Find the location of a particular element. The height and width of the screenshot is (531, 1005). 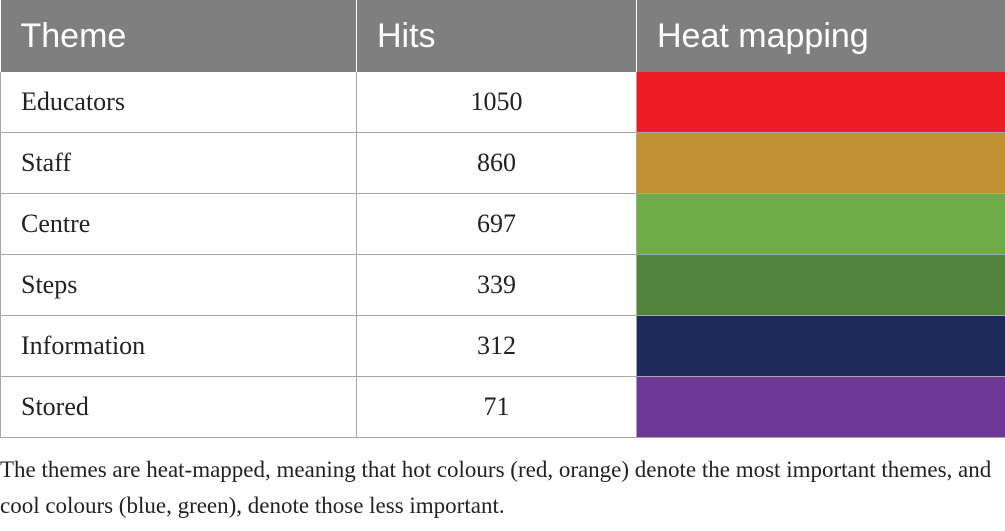

table-row: Staff 860 is located at coordinates (502, 163).